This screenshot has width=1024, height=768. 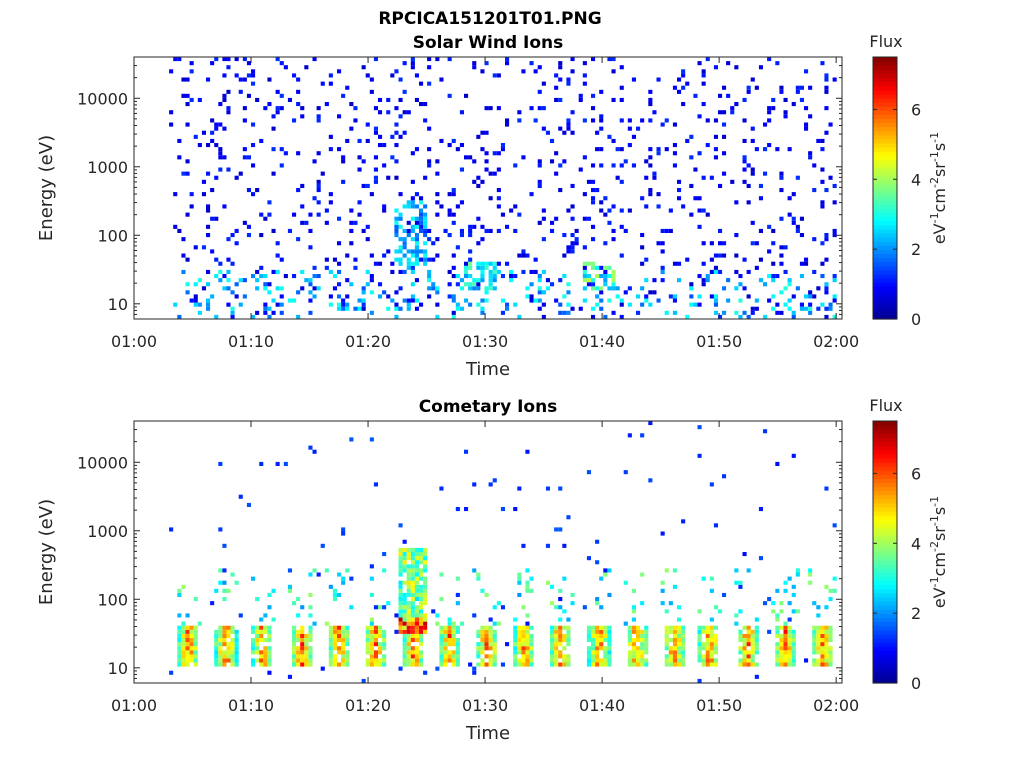 I want to click on colorbar-tick-label: 2, so click(x=916, y=613).